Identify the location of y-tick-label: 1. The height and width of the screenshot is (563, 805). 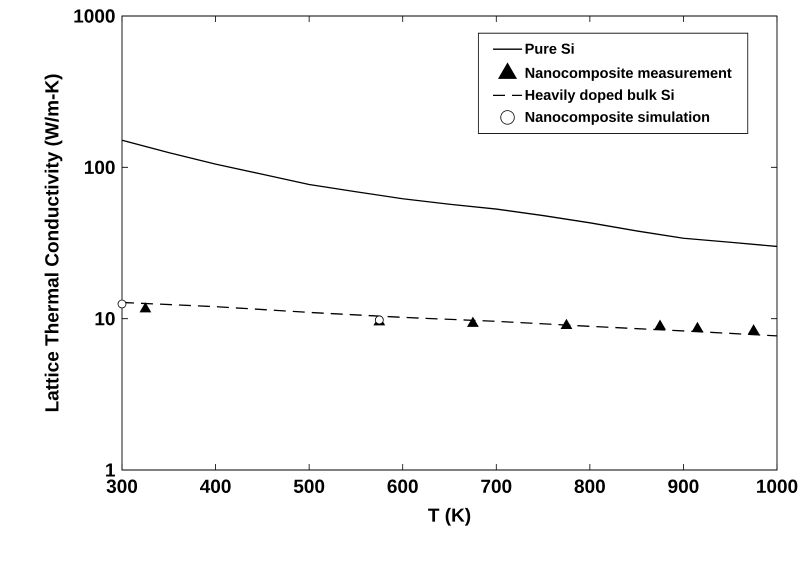
(110, 470).